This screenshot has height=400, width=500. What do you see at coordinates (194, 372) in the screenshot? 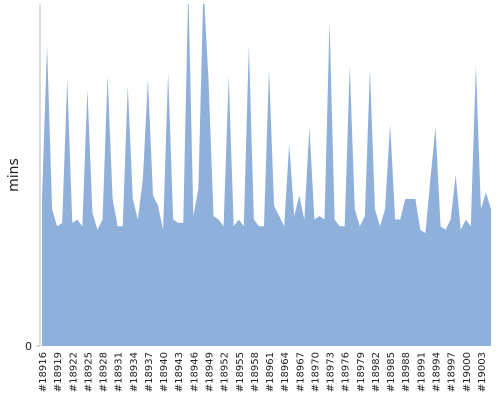
I see `x-tick-label: #18946` at bounding box center [194, 372].